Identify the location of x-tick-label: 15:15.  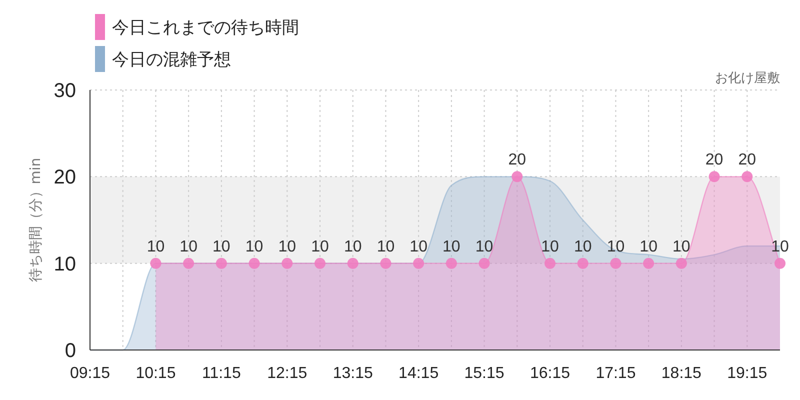
(484, 373).